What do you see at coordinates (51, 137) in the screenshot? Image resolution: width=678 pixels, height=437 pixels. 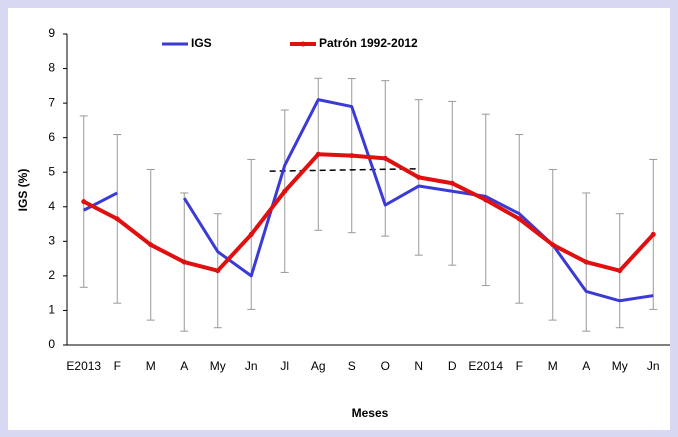 I see `y-tick-label: 6` at bounding box center [51, 137].